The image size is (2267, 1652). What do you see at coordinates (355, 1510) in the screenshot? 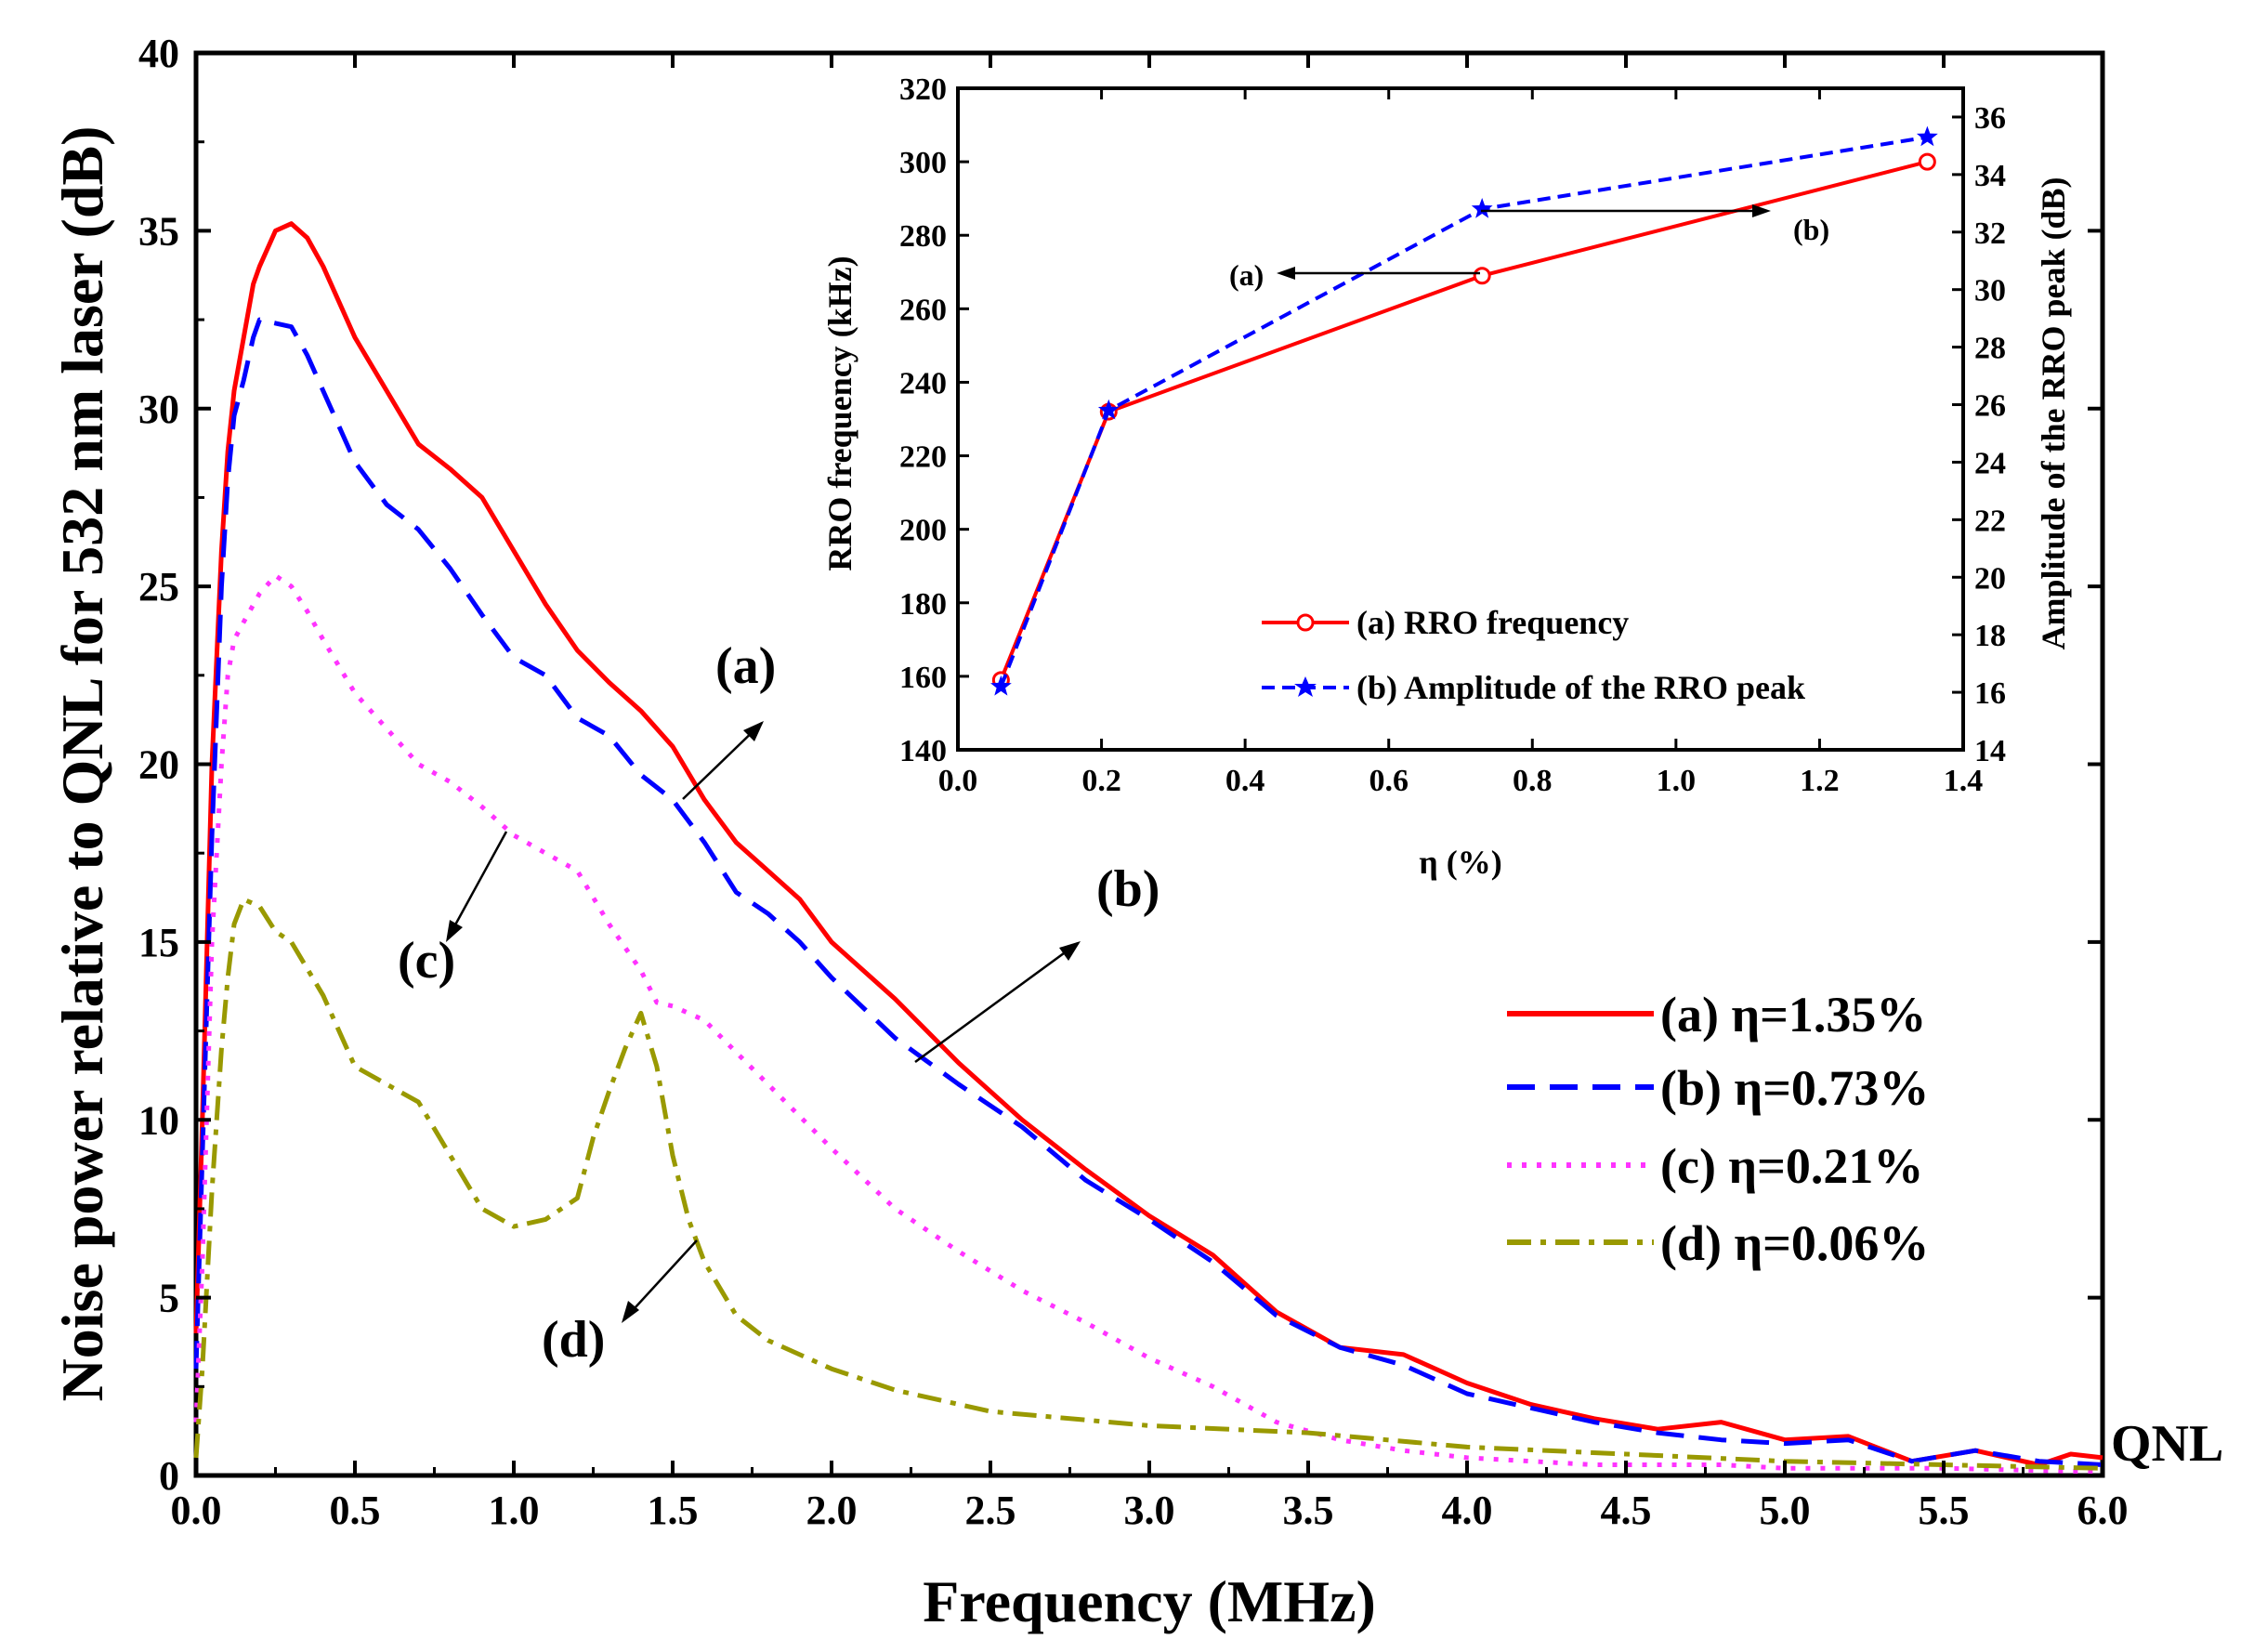
I see `x-tick-label: 0.5` at bounding box center [355, 1510].